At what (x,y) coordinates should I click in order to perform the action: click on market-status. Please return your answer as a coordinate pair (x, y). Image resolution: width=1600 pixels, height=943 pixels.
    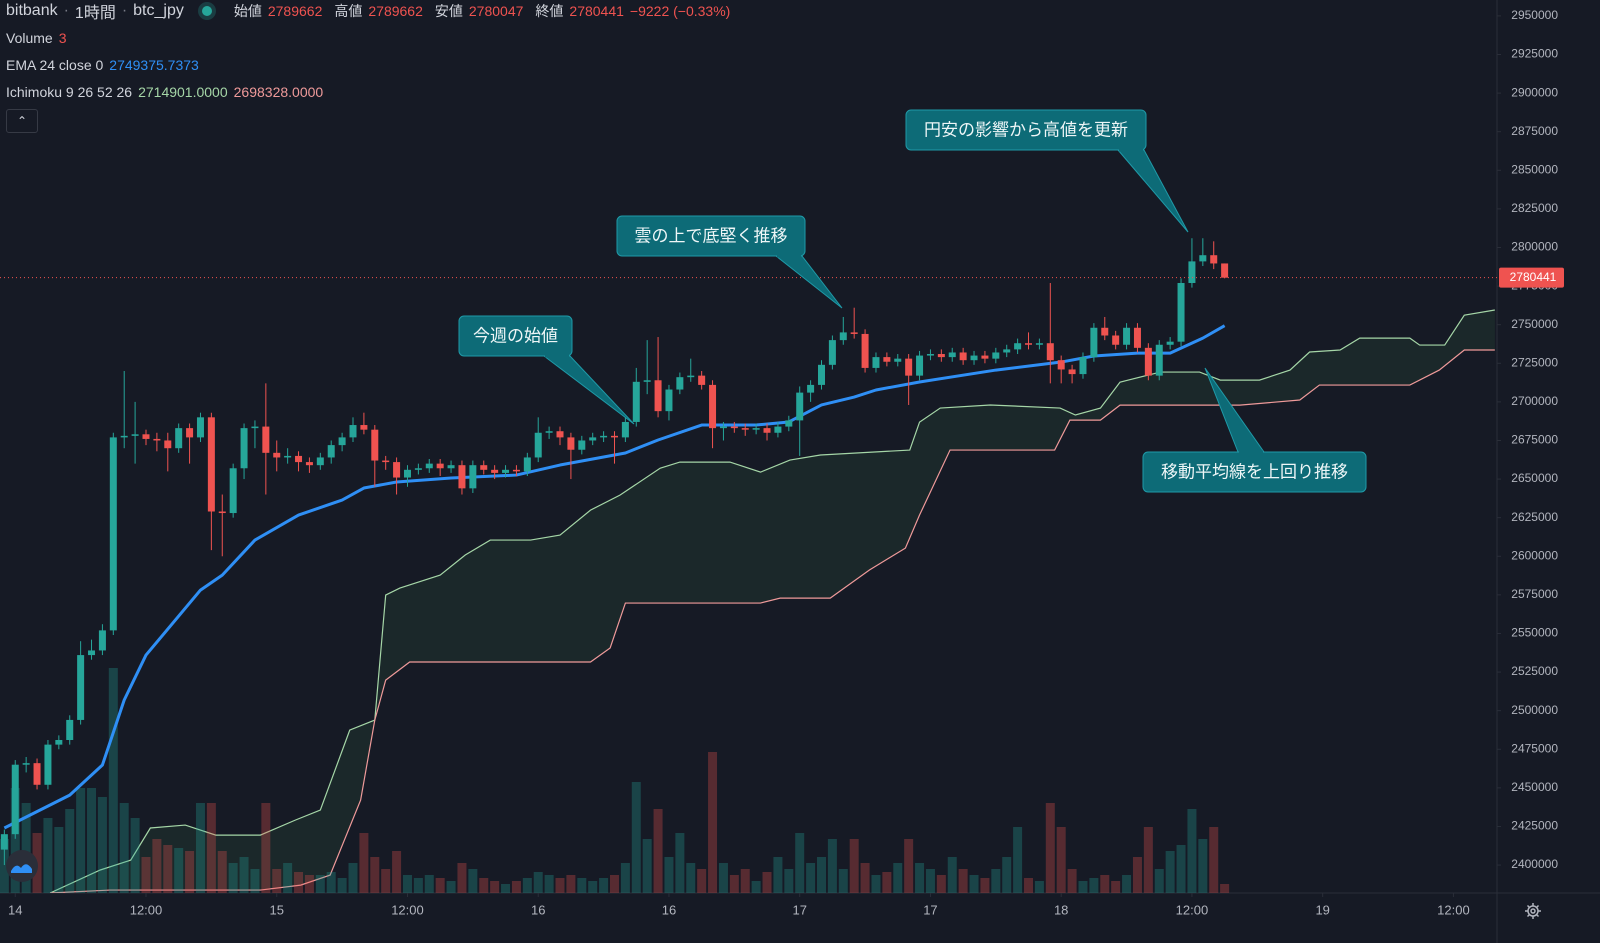
    Looking at the image, I should click on (206, 11).